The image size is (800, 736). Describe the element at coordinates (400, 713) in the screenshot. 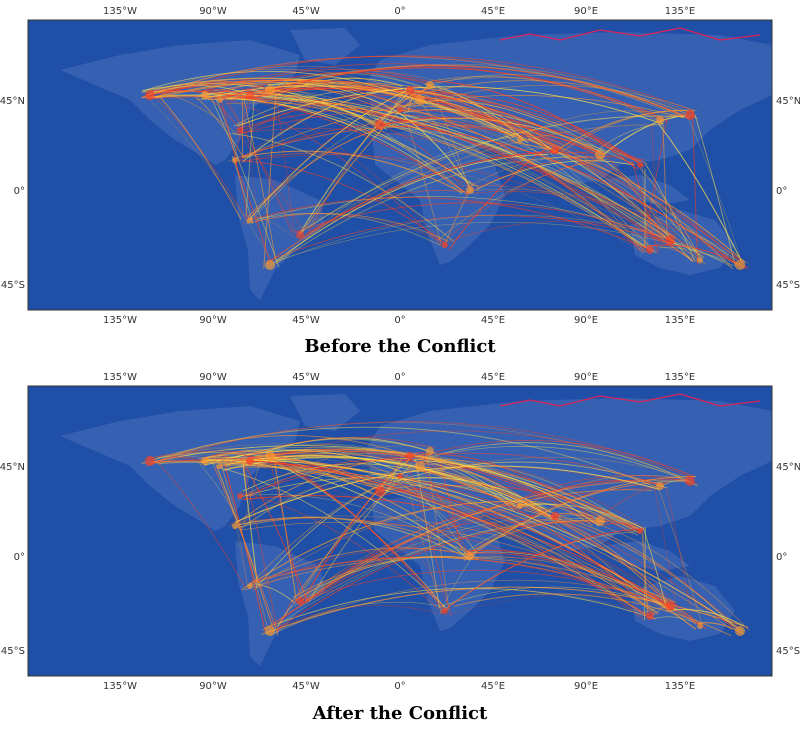

I see `caption-after: After the Conflict` at that location.